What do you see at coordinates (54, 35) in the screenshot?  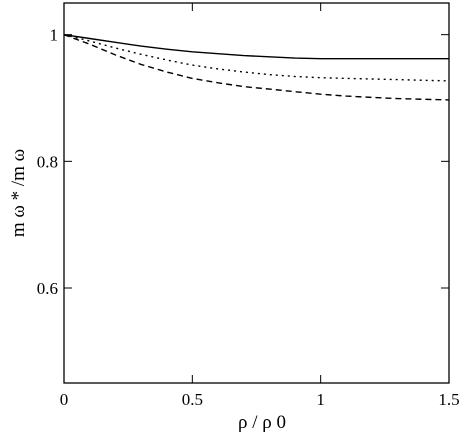 I see `y-tick-label: 1` at bounding box center [54, 35].